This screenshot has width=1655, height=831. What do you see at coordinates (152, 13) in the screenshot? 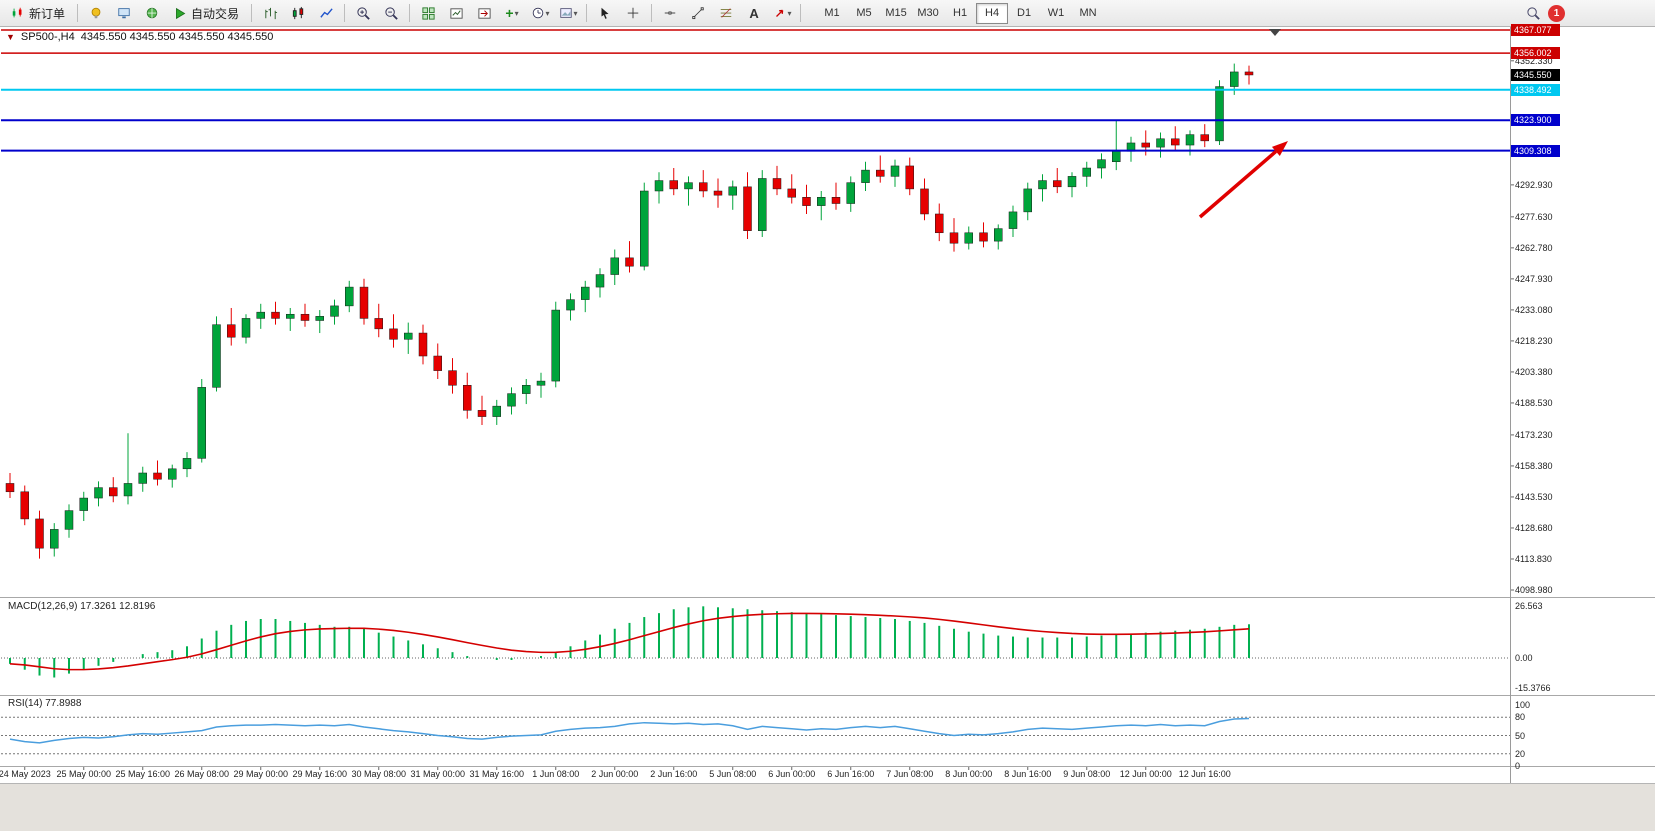
I see `globe-icon` at bounding box center [152, 13].